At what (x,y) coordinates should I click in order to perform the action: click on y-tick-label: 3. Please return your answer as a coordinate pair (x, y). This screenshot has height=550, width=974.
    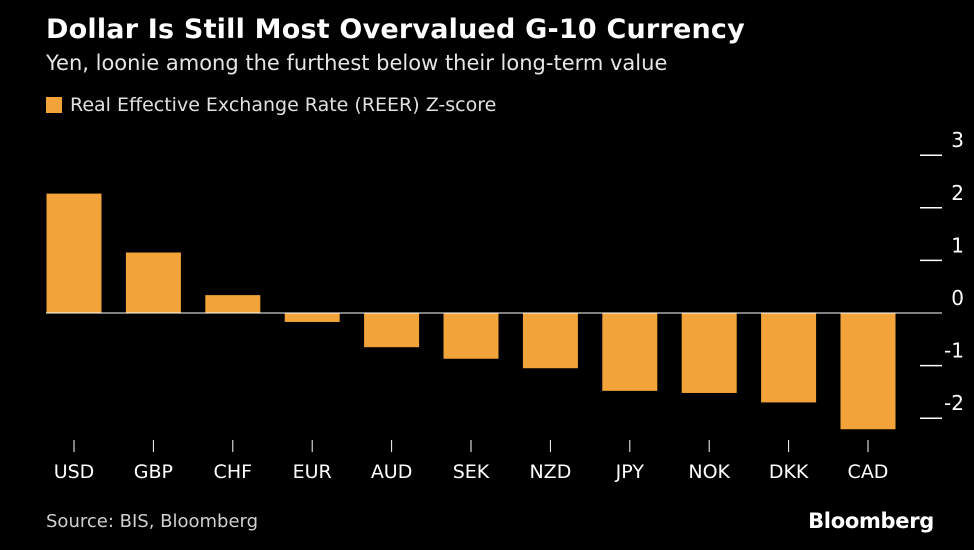
    Looking at the image, I should click on (957, 140).